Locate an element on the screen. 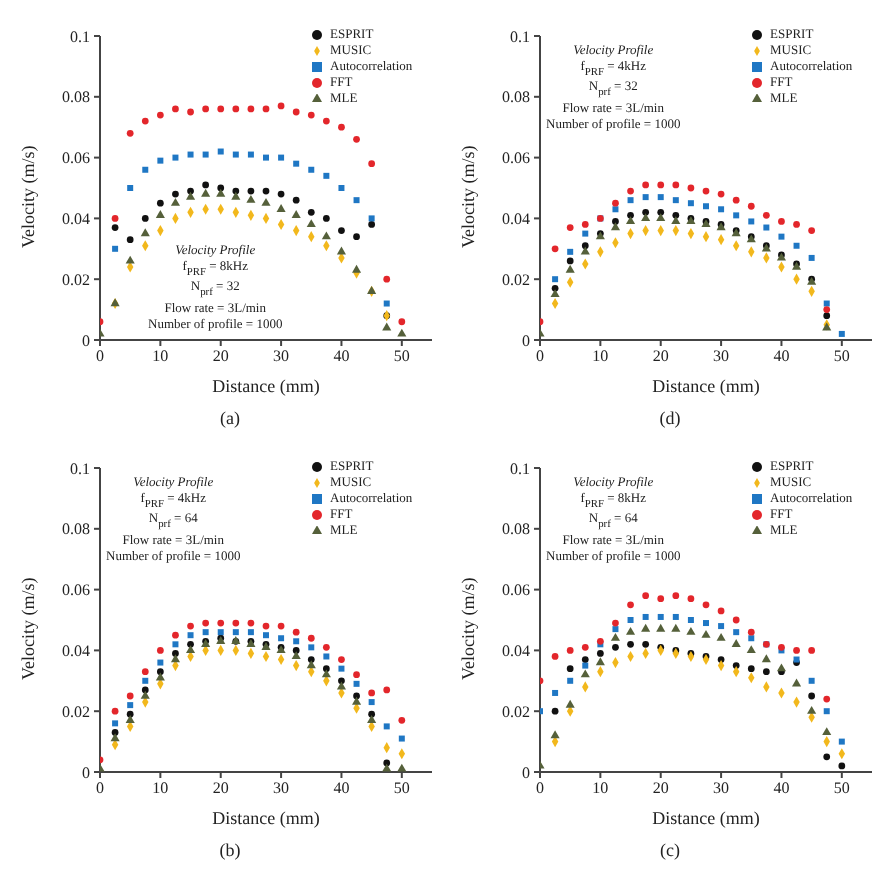  text: (b) is located at coordinates (230, 850).